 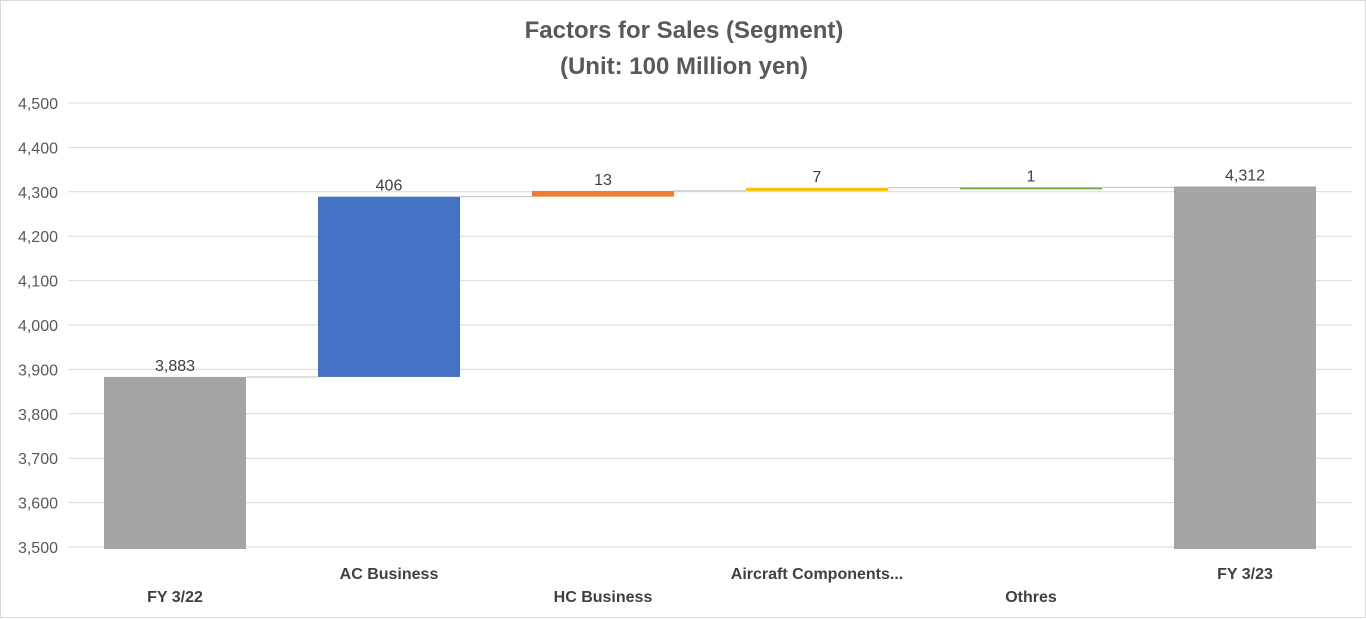 What do you see at coordinates (38, 193) in the screenshot?
I see `y-tick-label: 4,300` at bounding box center [38, 193].